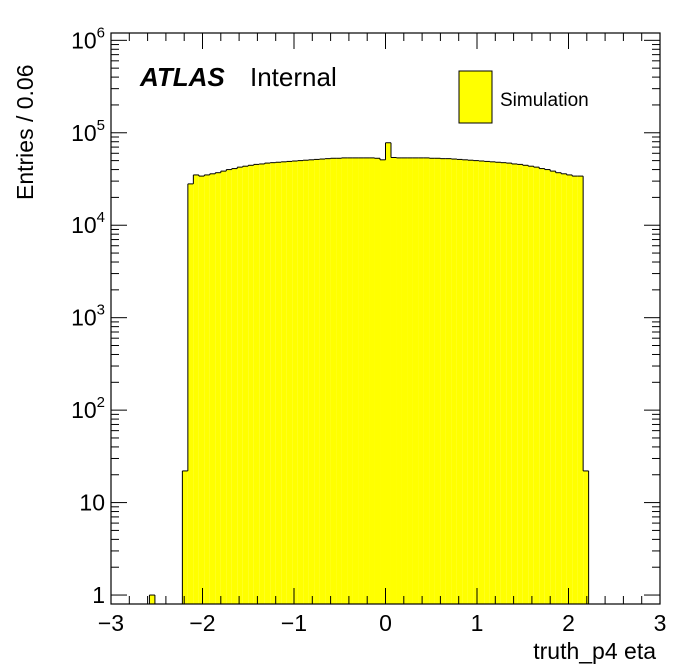  Describe the element at coordinates (660, 623) in the screenshot. I see `x-tick-label: 3` at that location.